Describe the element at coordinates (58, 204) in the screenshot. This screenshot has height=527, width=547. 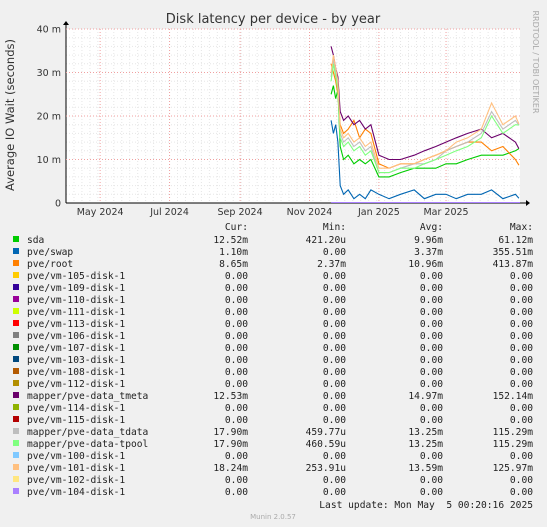
I see `y-tick-label: 0` at that location.